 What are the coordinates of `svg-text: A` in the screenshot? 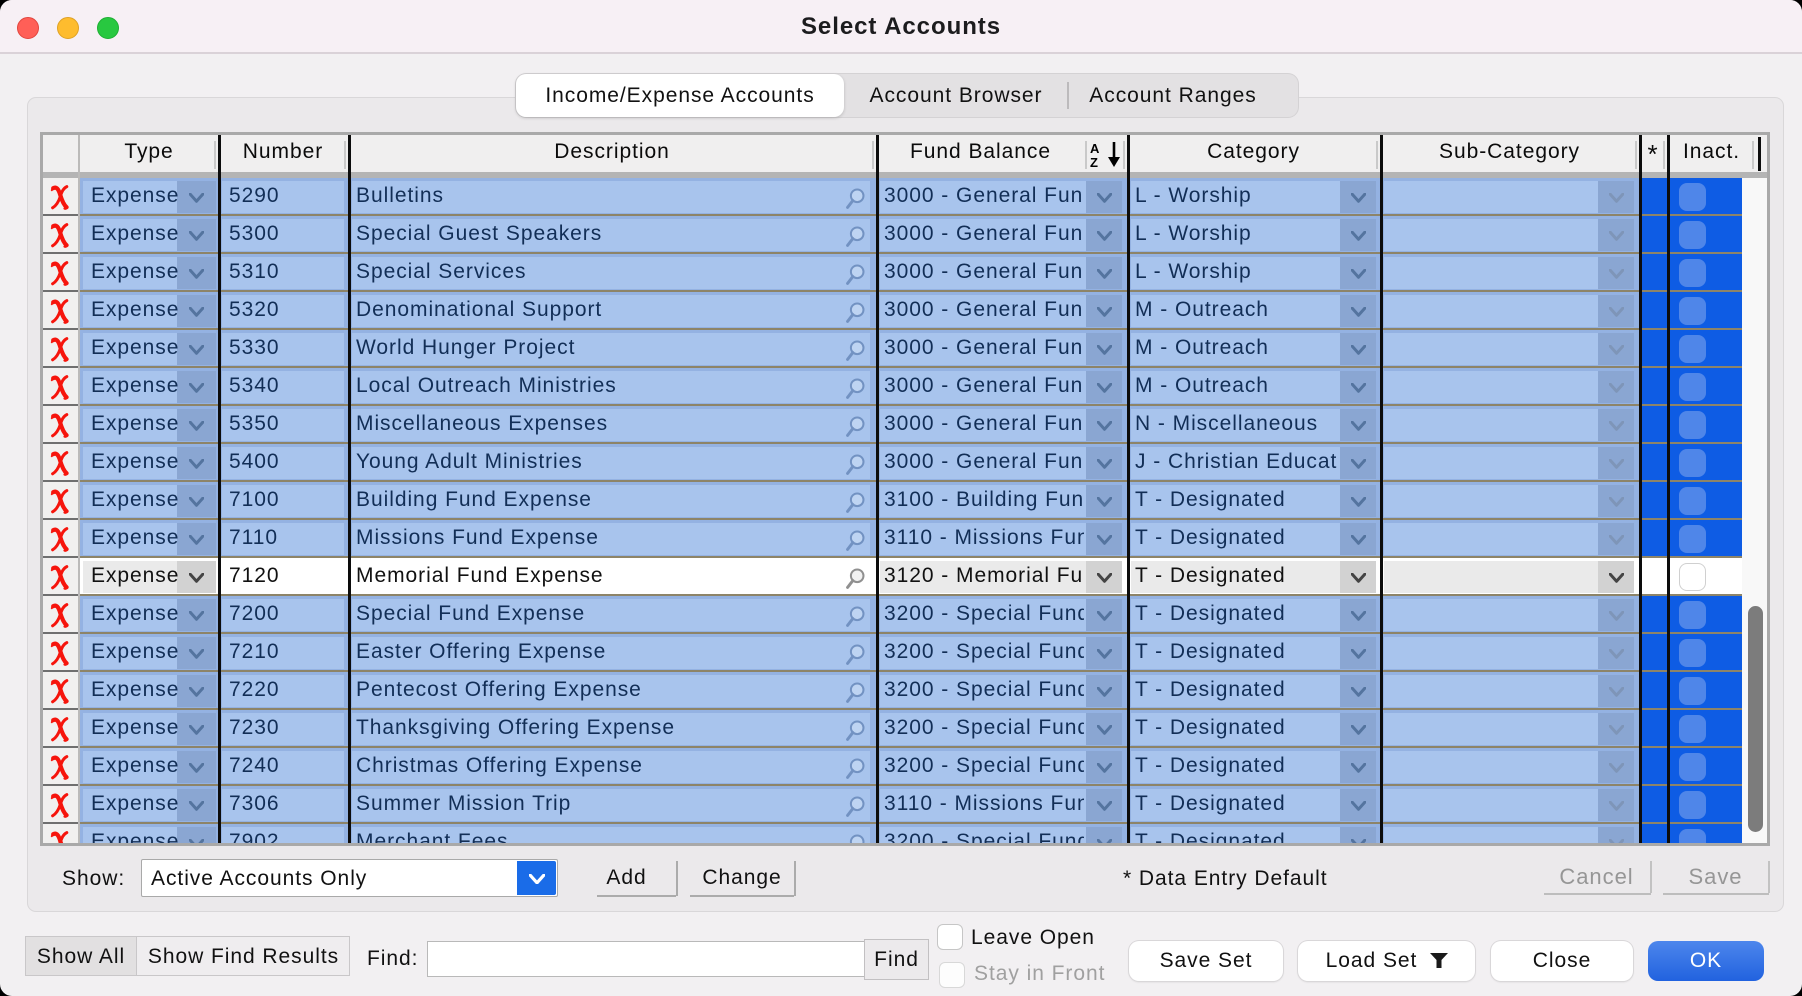 It's located at (1095, 148).